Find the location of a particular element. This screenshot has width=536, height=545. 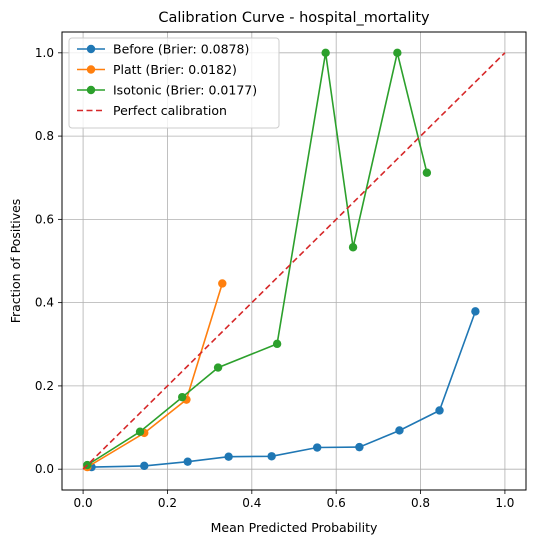

y-tick-label: 0.2 is located at coordinates (44, 386).